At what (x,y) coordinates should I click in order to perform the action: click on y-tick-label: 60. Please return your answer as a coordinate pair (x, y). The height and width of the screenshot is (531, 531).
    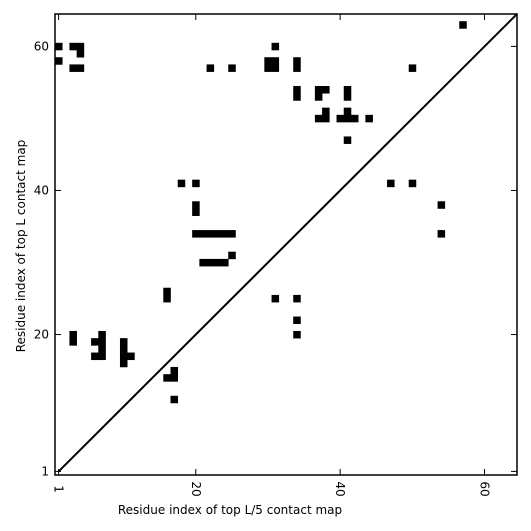
    Looking at the image, I should click on (41, 46).